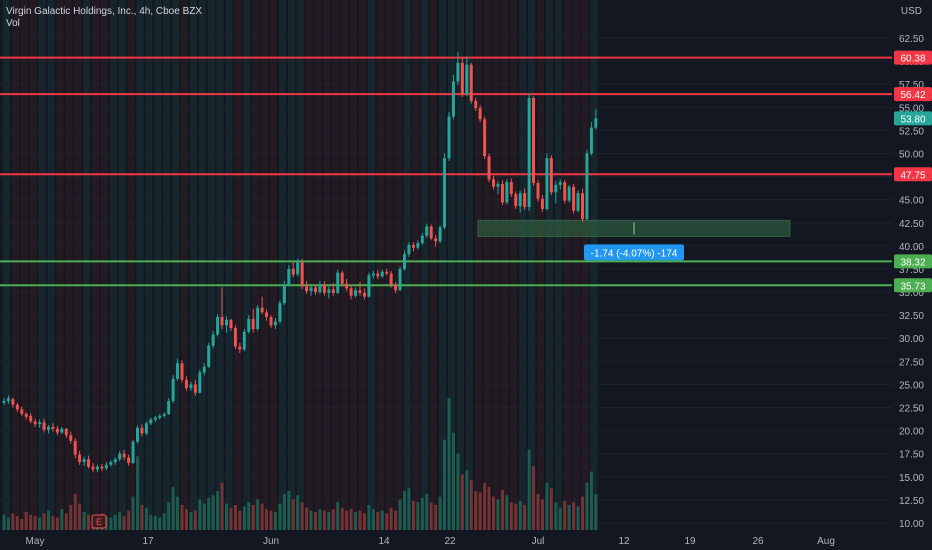 Image resolution: width=932 pixels, height=550 pixels. I want to click on level-price-badge, so click(913, 261).